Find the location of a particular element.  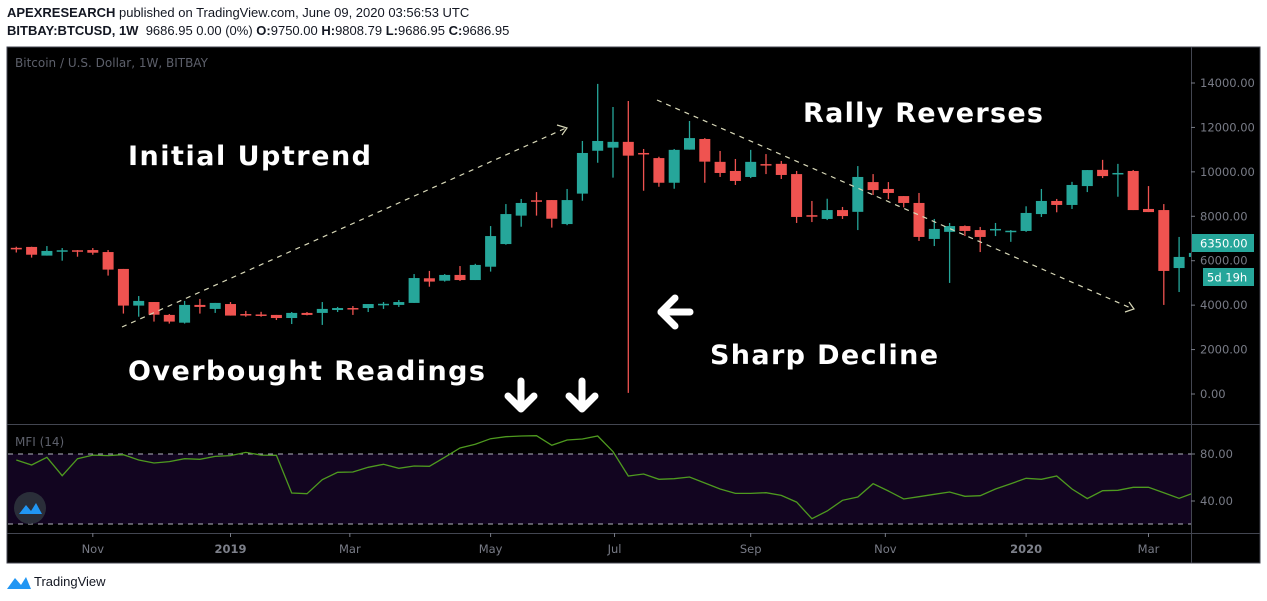

tradingview-logo-icon is located at coordinates (19, 583).